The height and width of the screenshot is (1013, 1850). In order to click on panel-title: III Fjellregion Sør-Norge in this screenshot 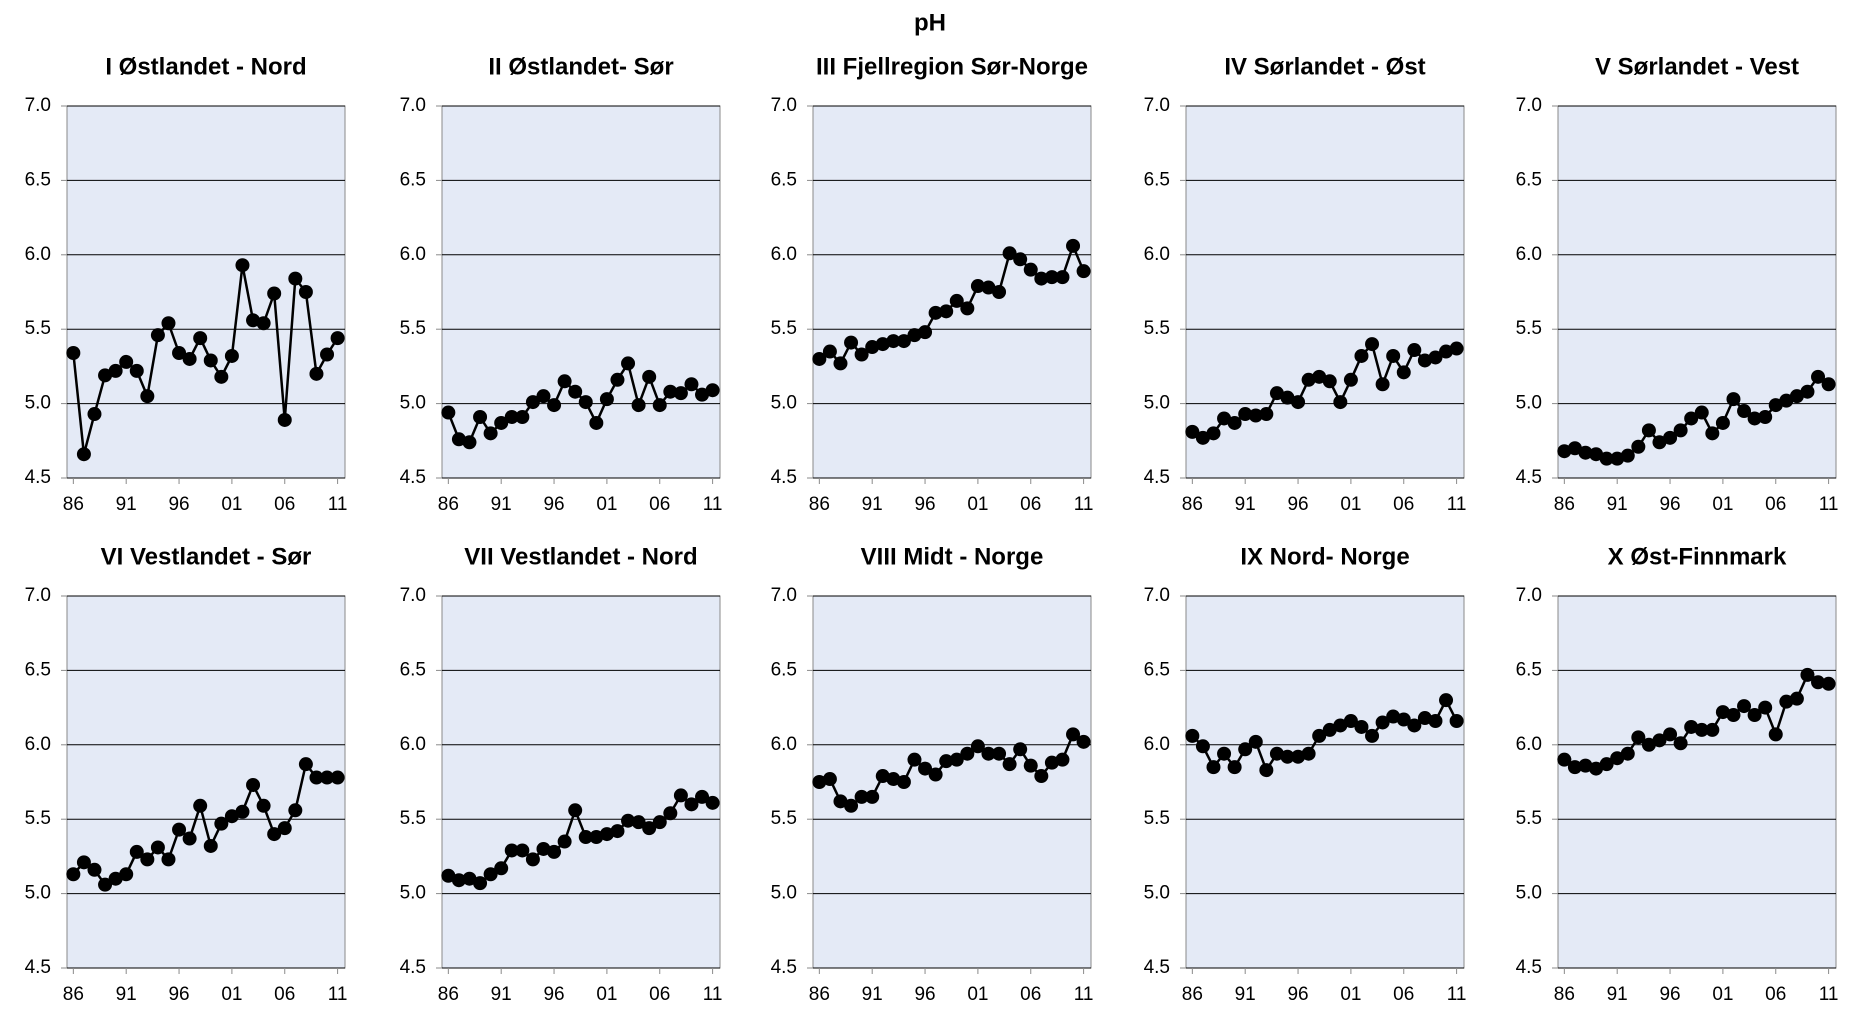, I will do `click(952, 66)`.